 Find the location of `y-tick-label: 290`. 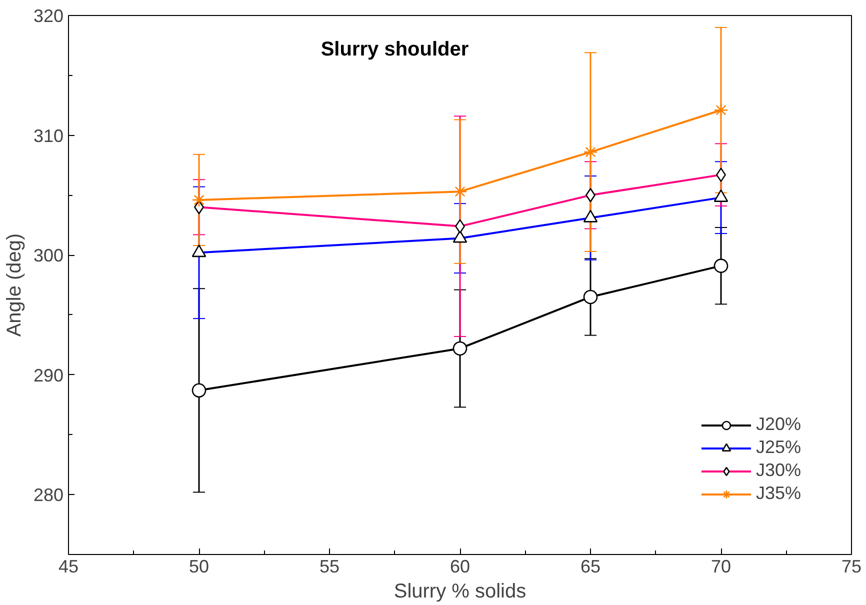

y-tick-label: 290 is located at coordinates (48, 375).